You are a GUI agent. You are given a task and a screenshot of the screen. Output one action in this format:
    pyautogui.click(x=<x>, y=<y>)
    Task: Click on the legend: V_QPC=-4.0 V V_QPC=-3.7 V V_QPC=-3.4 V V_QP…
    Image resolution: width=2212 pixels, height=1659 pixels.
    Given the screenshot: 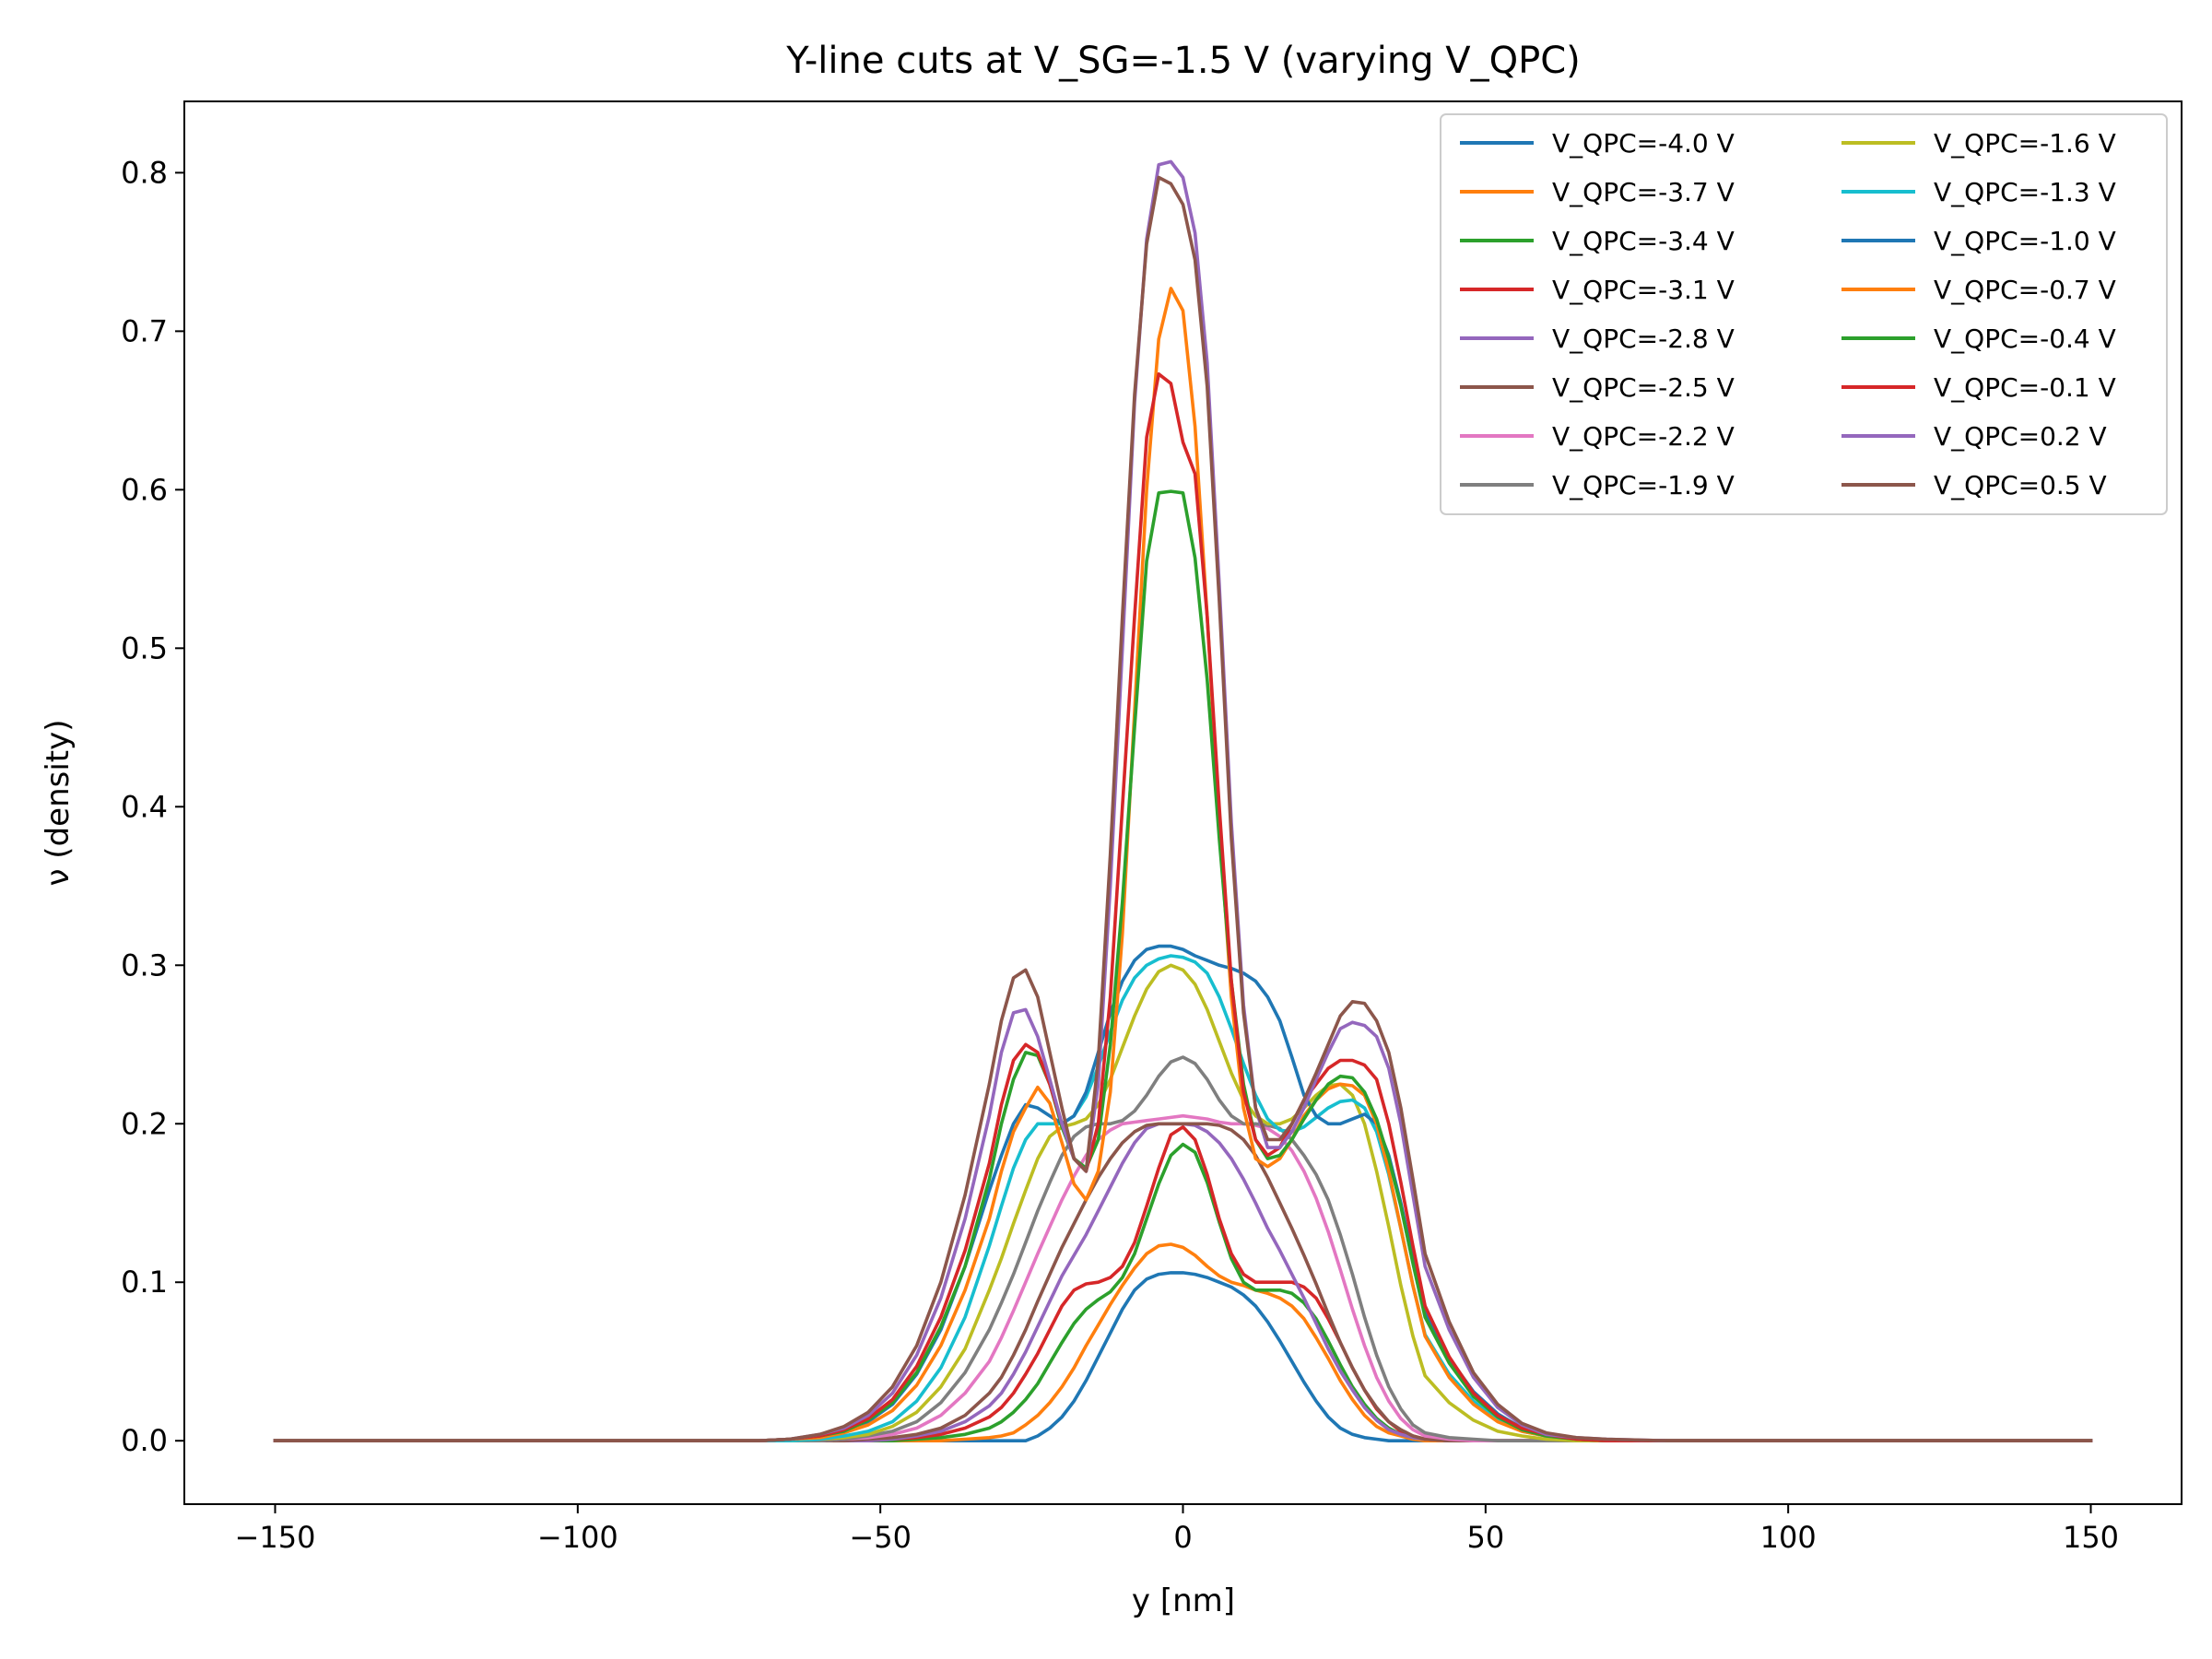 What is the action you would take?
    pyautogui.click(x=1804, y=314)
    